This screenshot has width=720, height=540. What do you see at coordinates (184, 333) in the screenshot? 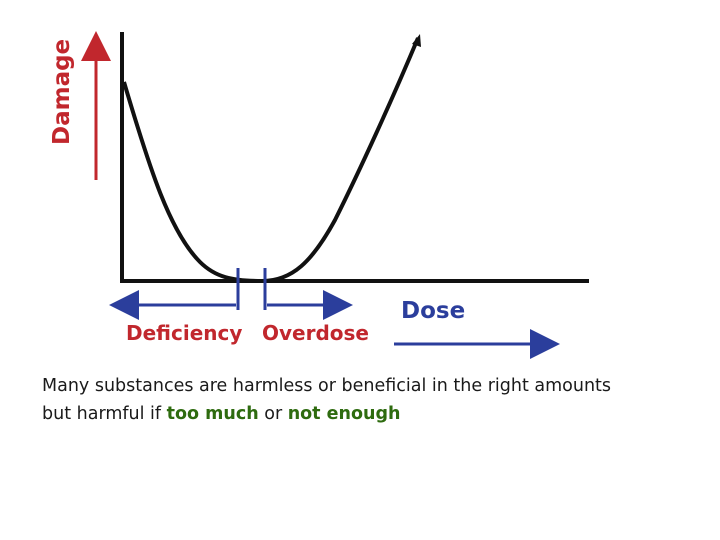
I see `deficiency-label: Deficiency` at bounding box center [184, 333].